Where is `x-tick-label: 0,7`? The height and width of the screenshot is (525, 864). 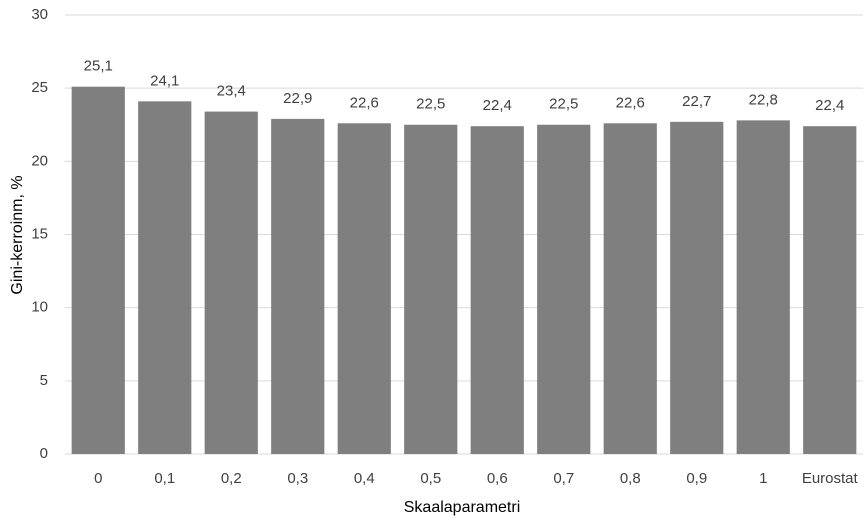 x-tick-label: 0,7 is located at coordinates (563, 478).